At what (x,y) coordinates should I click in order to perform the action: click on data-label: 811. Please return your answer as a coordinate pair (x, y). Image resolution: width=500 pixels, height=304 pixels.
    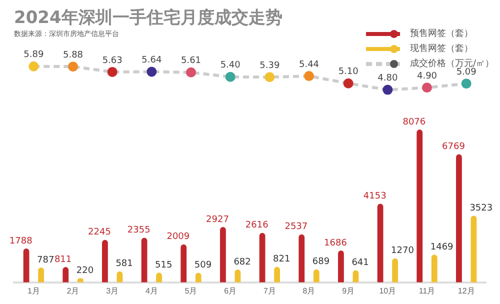
    Looking at the image, I should click on (63, 259).